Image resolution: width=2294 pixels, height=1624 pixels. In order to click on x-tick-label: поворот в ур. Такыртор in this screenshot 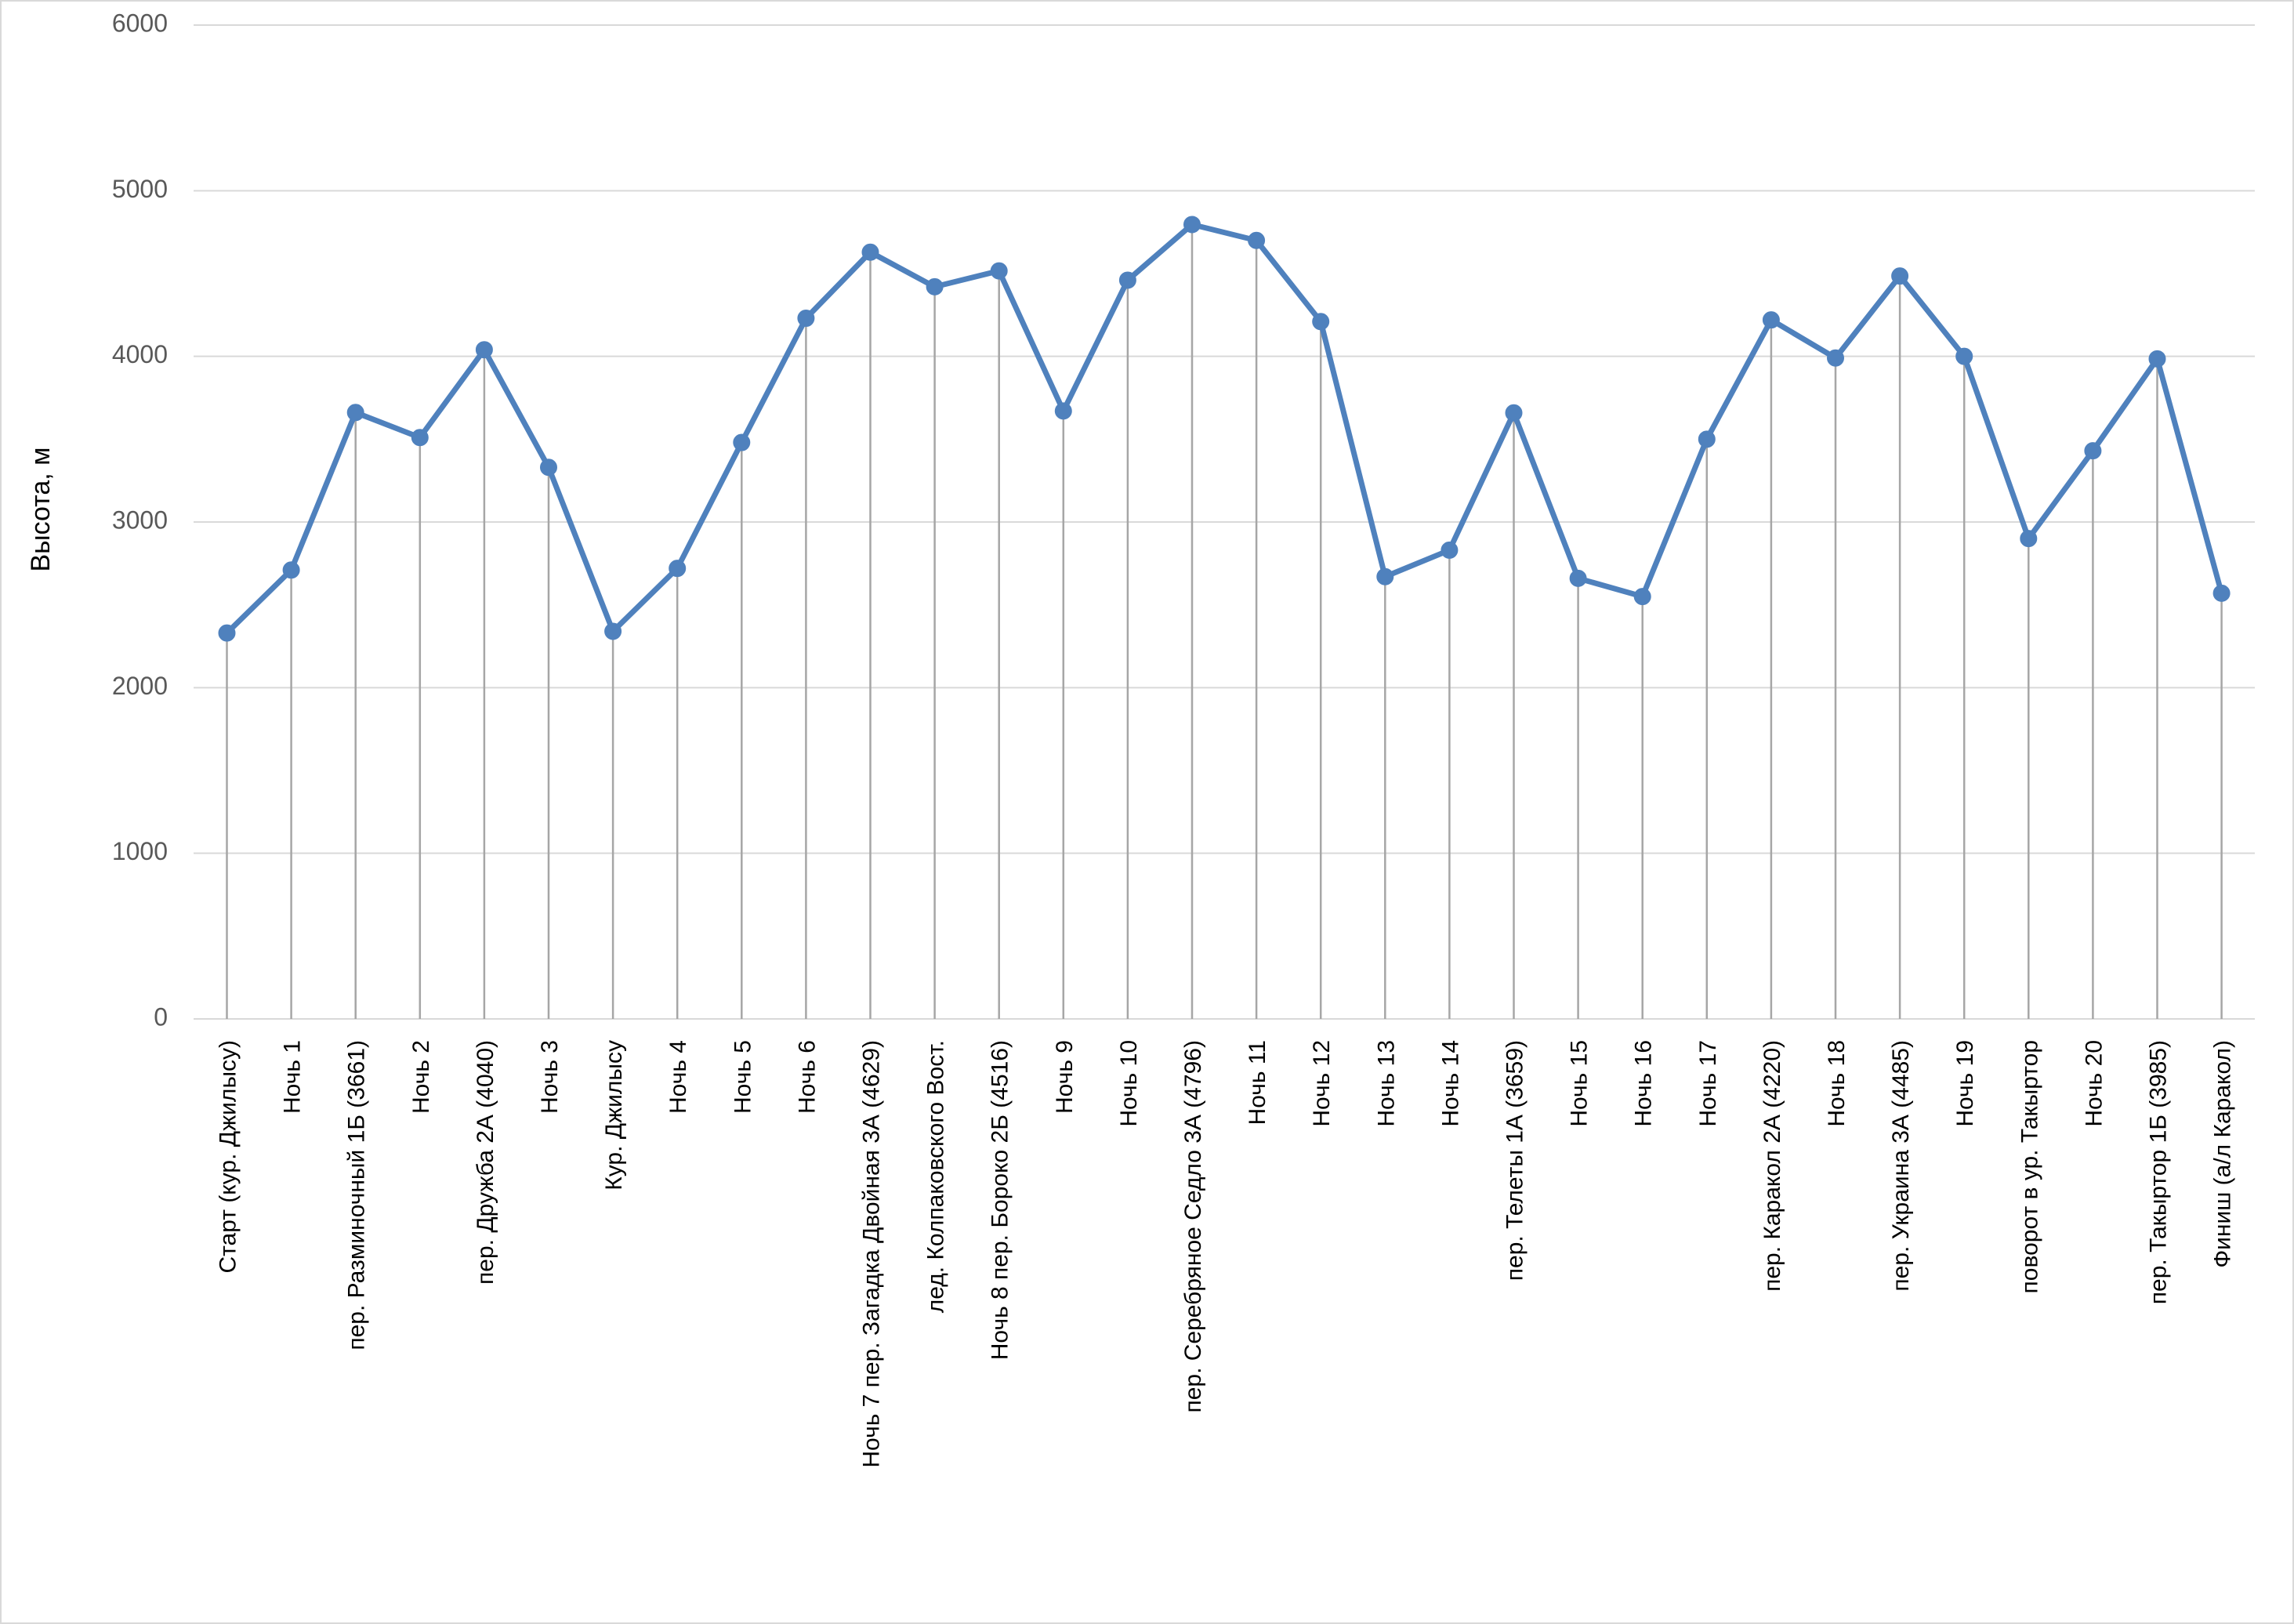, I will do `click(2029, 1167)`.